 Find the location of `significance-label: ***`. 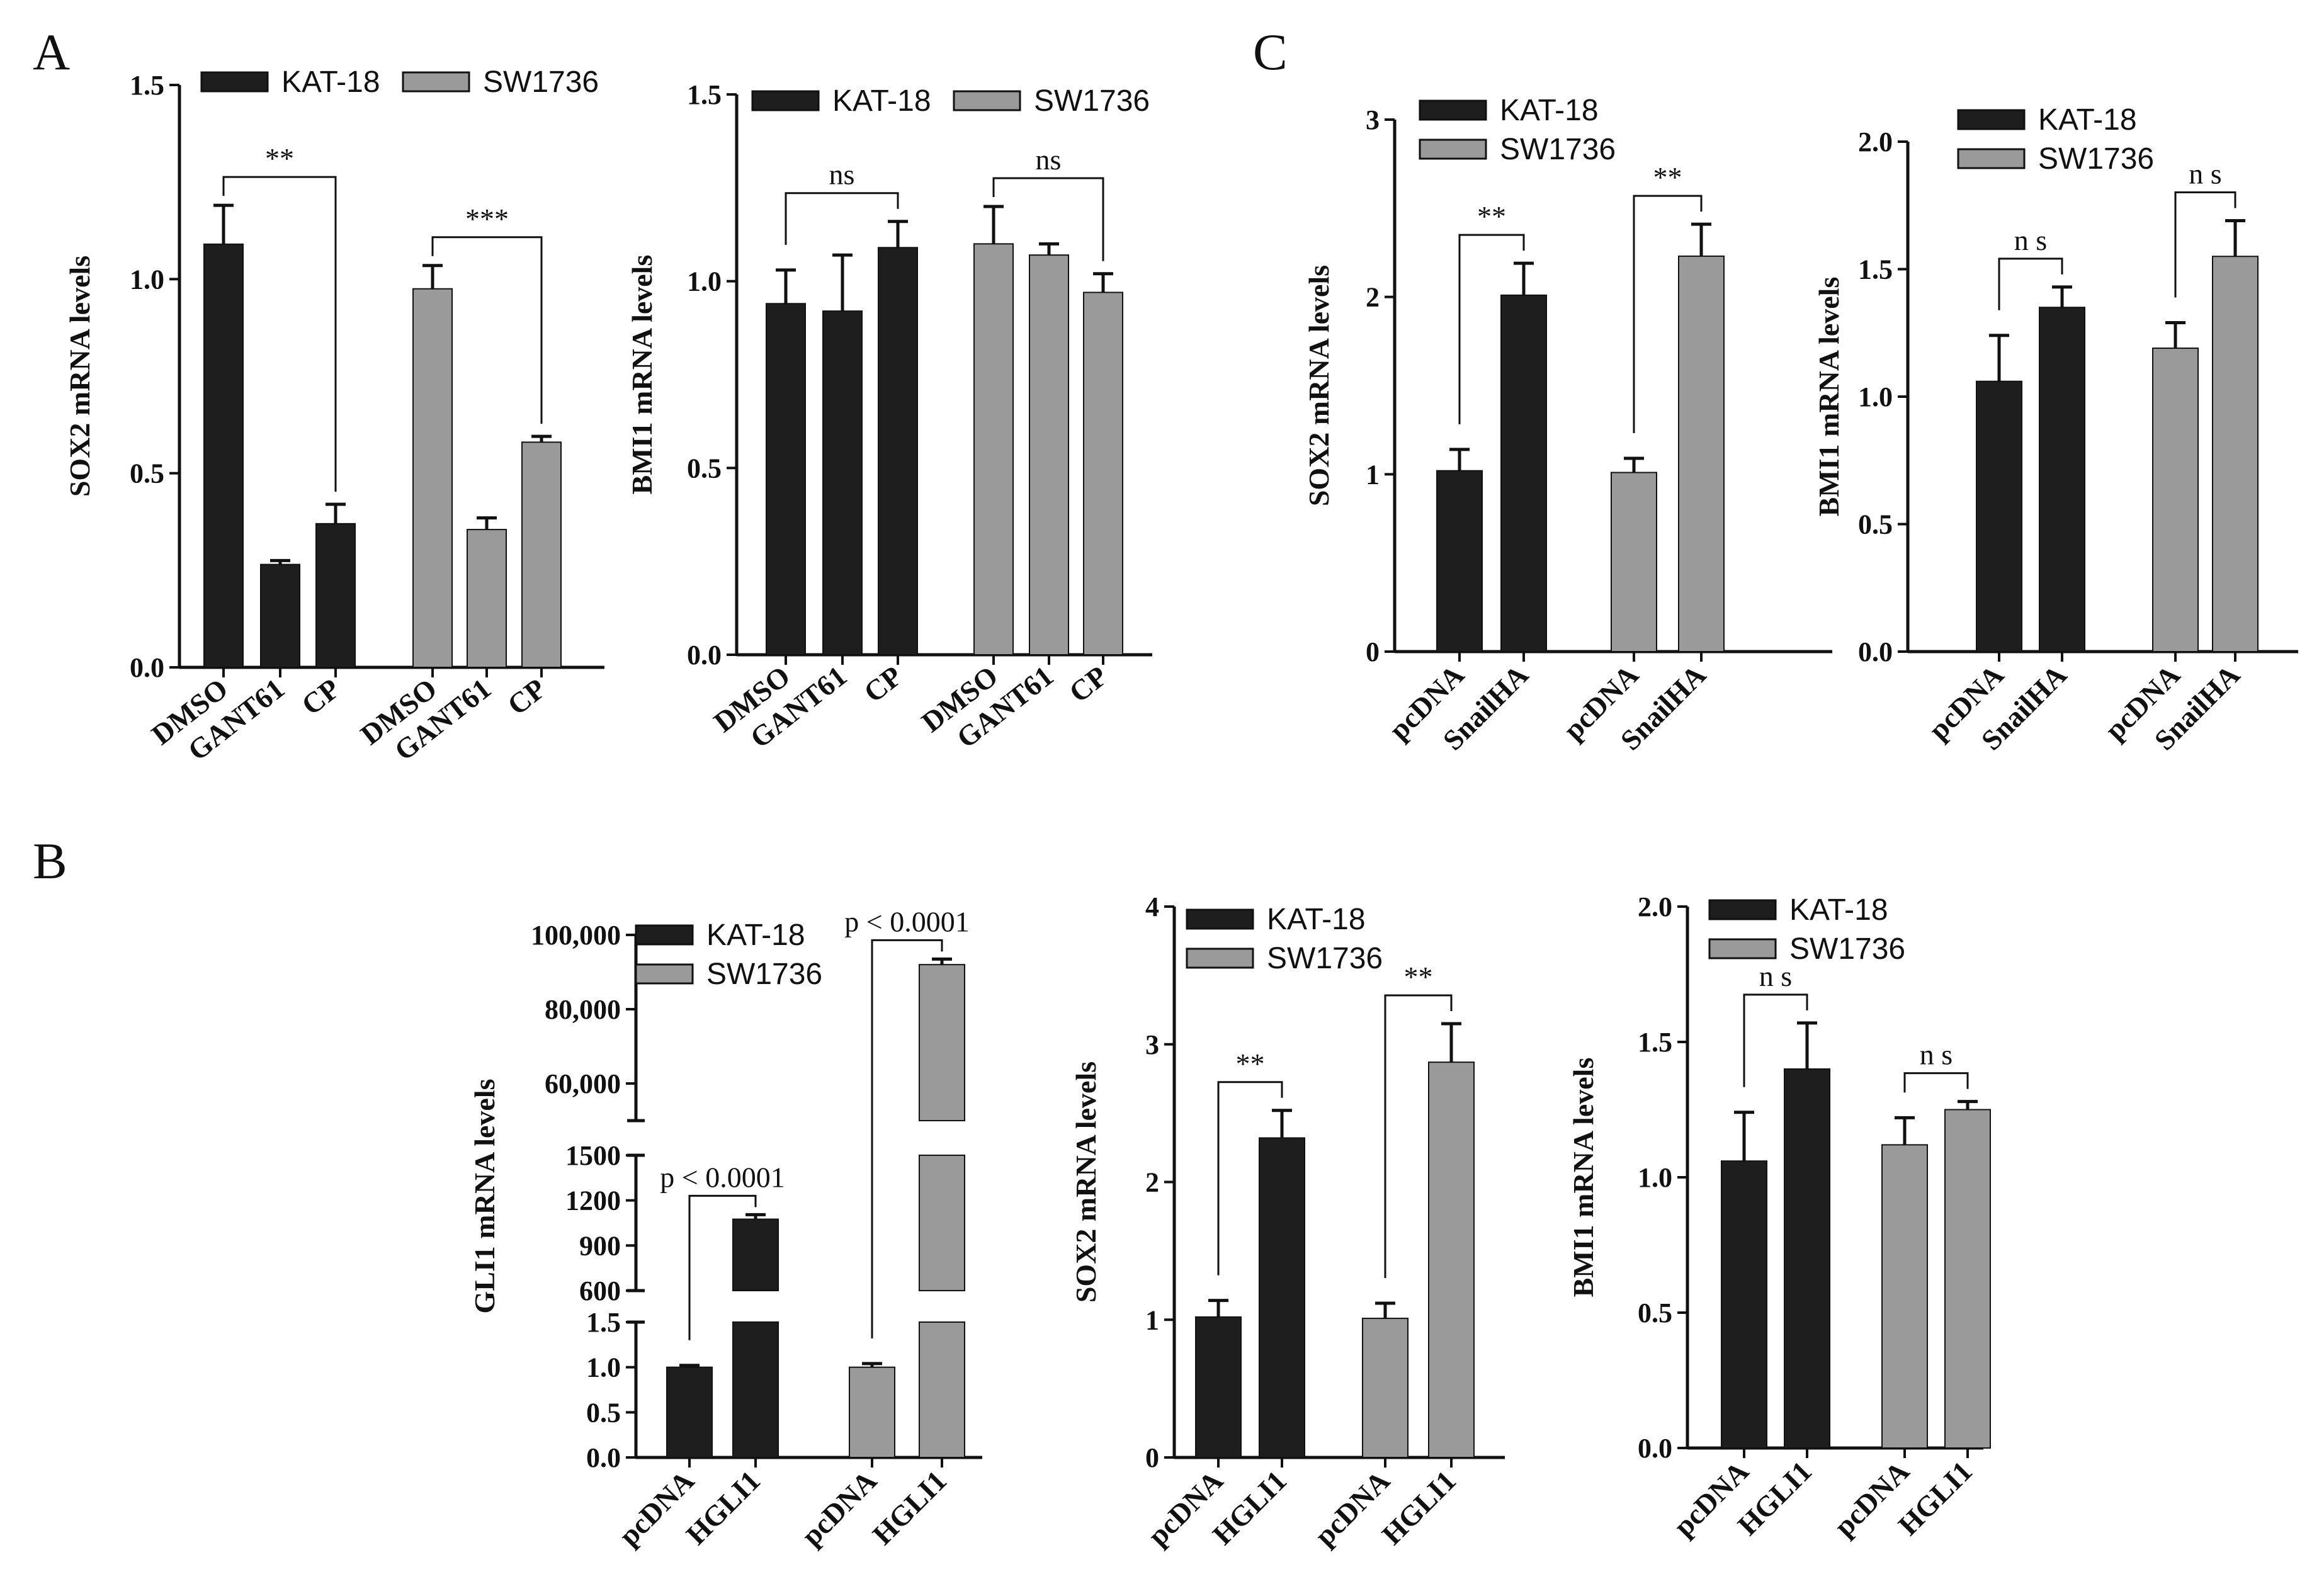

significance-label: *** is located at coordinates (487, 219).